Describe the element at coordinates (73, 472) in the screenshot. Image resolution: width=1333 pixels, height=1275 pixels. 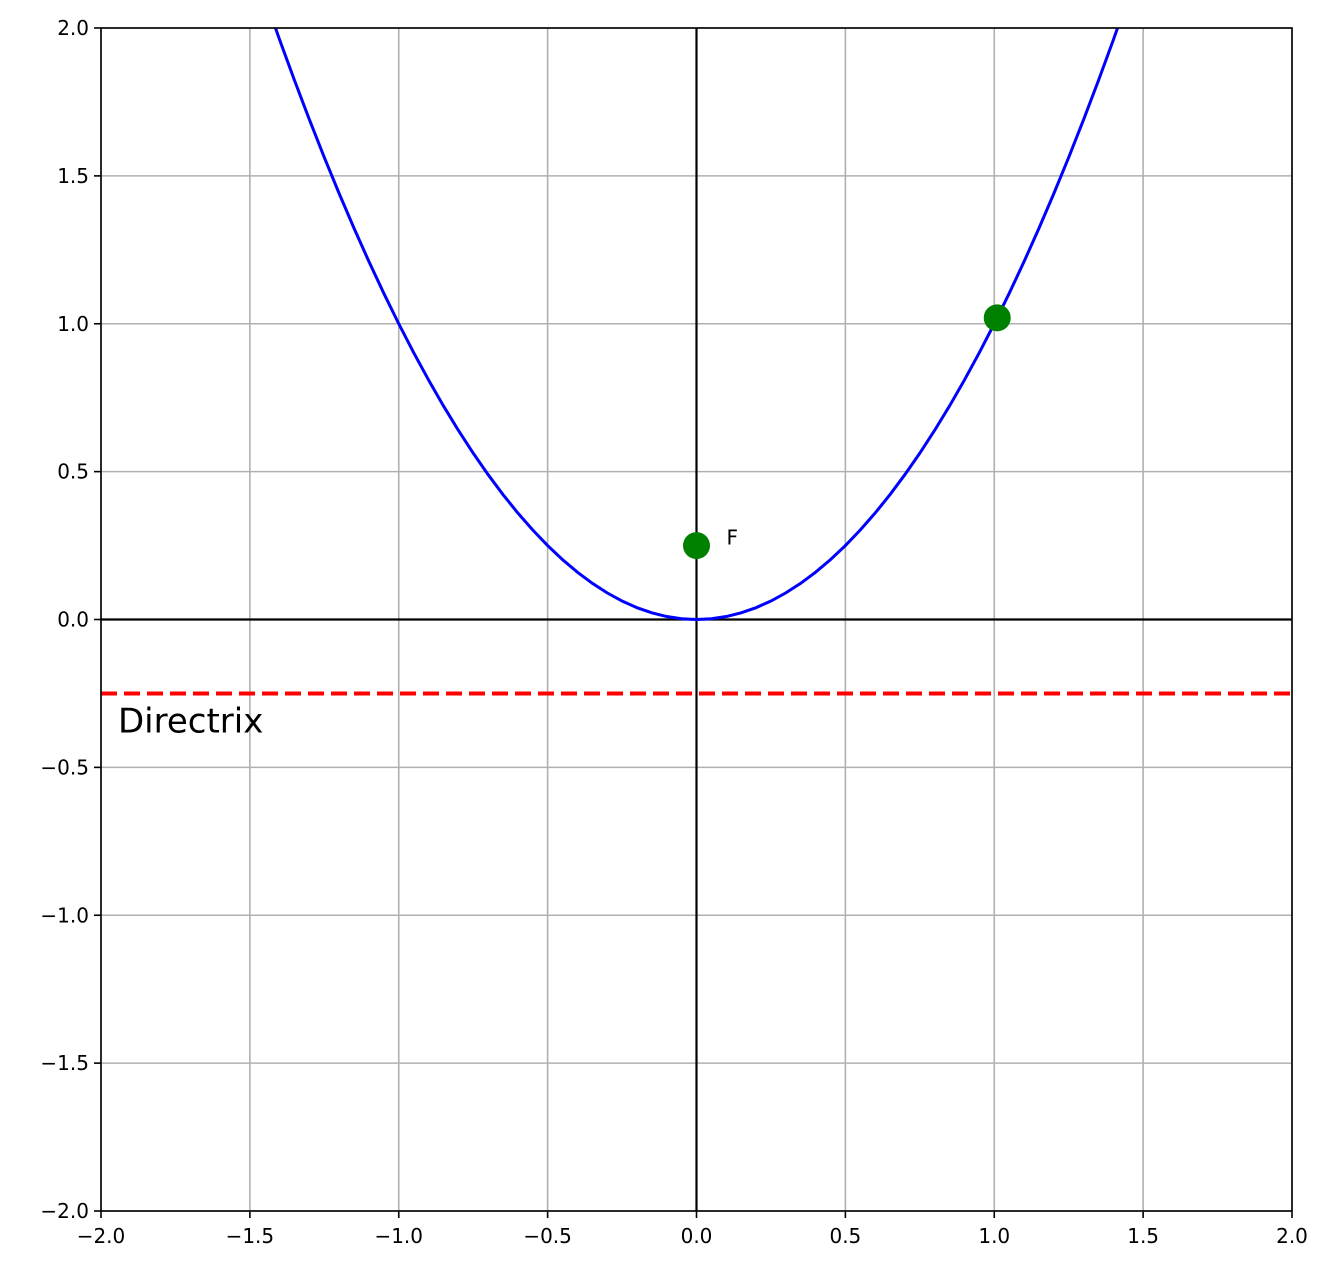
I see `y-tick-label: 0.5` at that location.